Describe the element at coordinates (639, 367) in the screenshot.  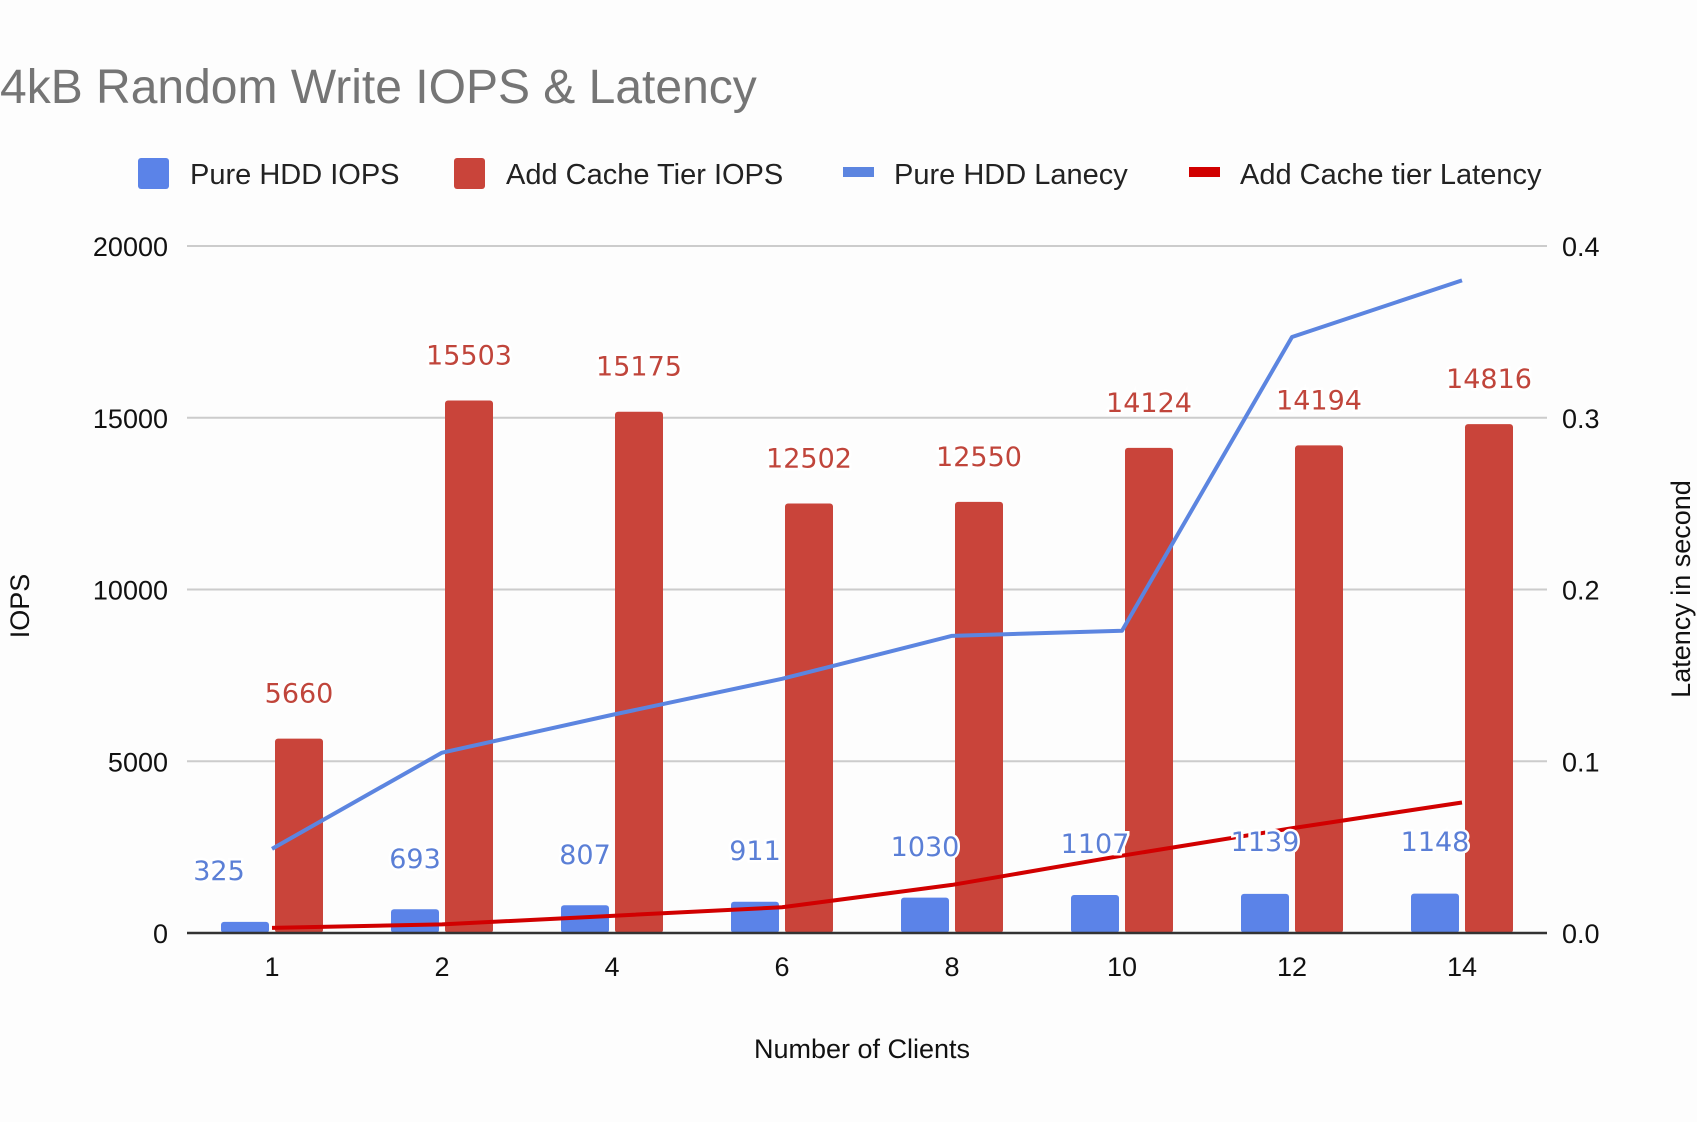
I see `data-label-add-cache-tier-iops: 15175` at that location.